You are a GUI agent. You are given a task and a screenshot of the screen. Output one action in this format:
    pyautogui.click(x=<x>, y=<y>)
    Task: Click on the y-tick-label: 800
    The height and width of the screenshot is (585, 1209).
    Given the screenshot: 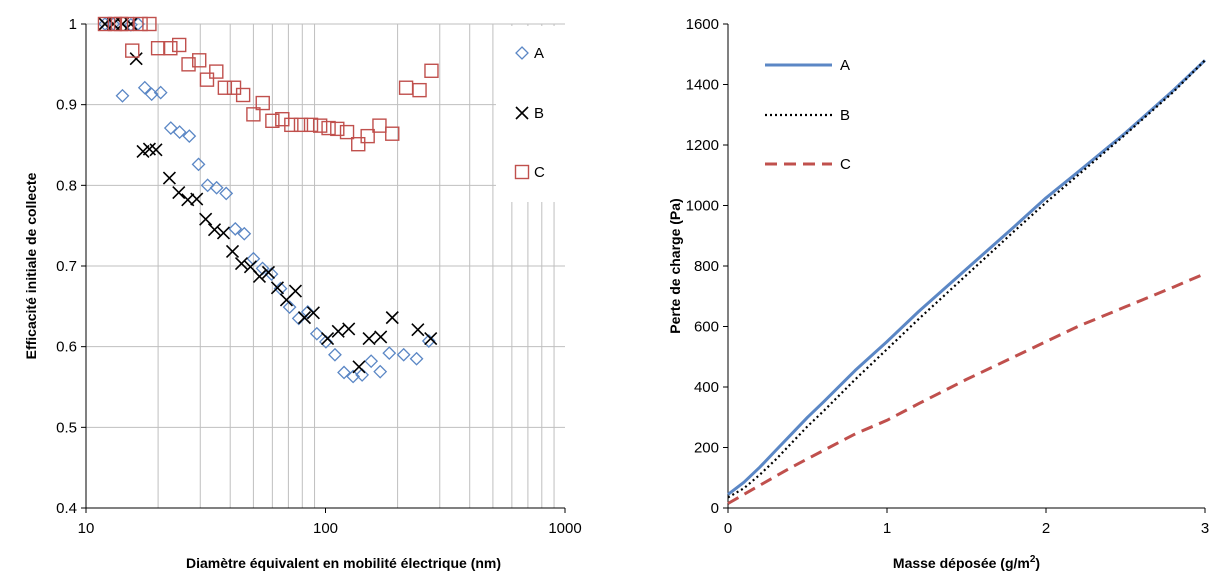 What is the action you would take?
    pyautogui.click(x=706, y=266)
    